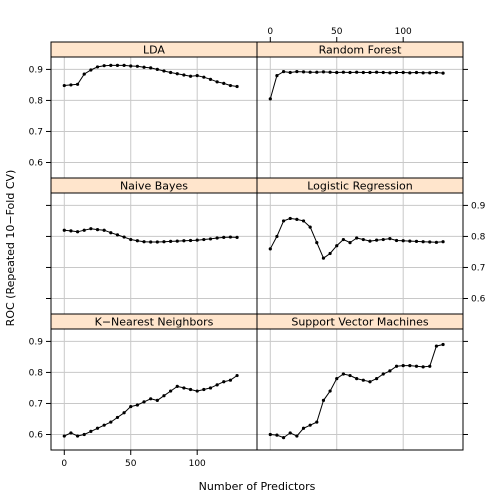  I want to click on support-vector-machines-panel-title: Support Vector Machines, so click(360, 322).